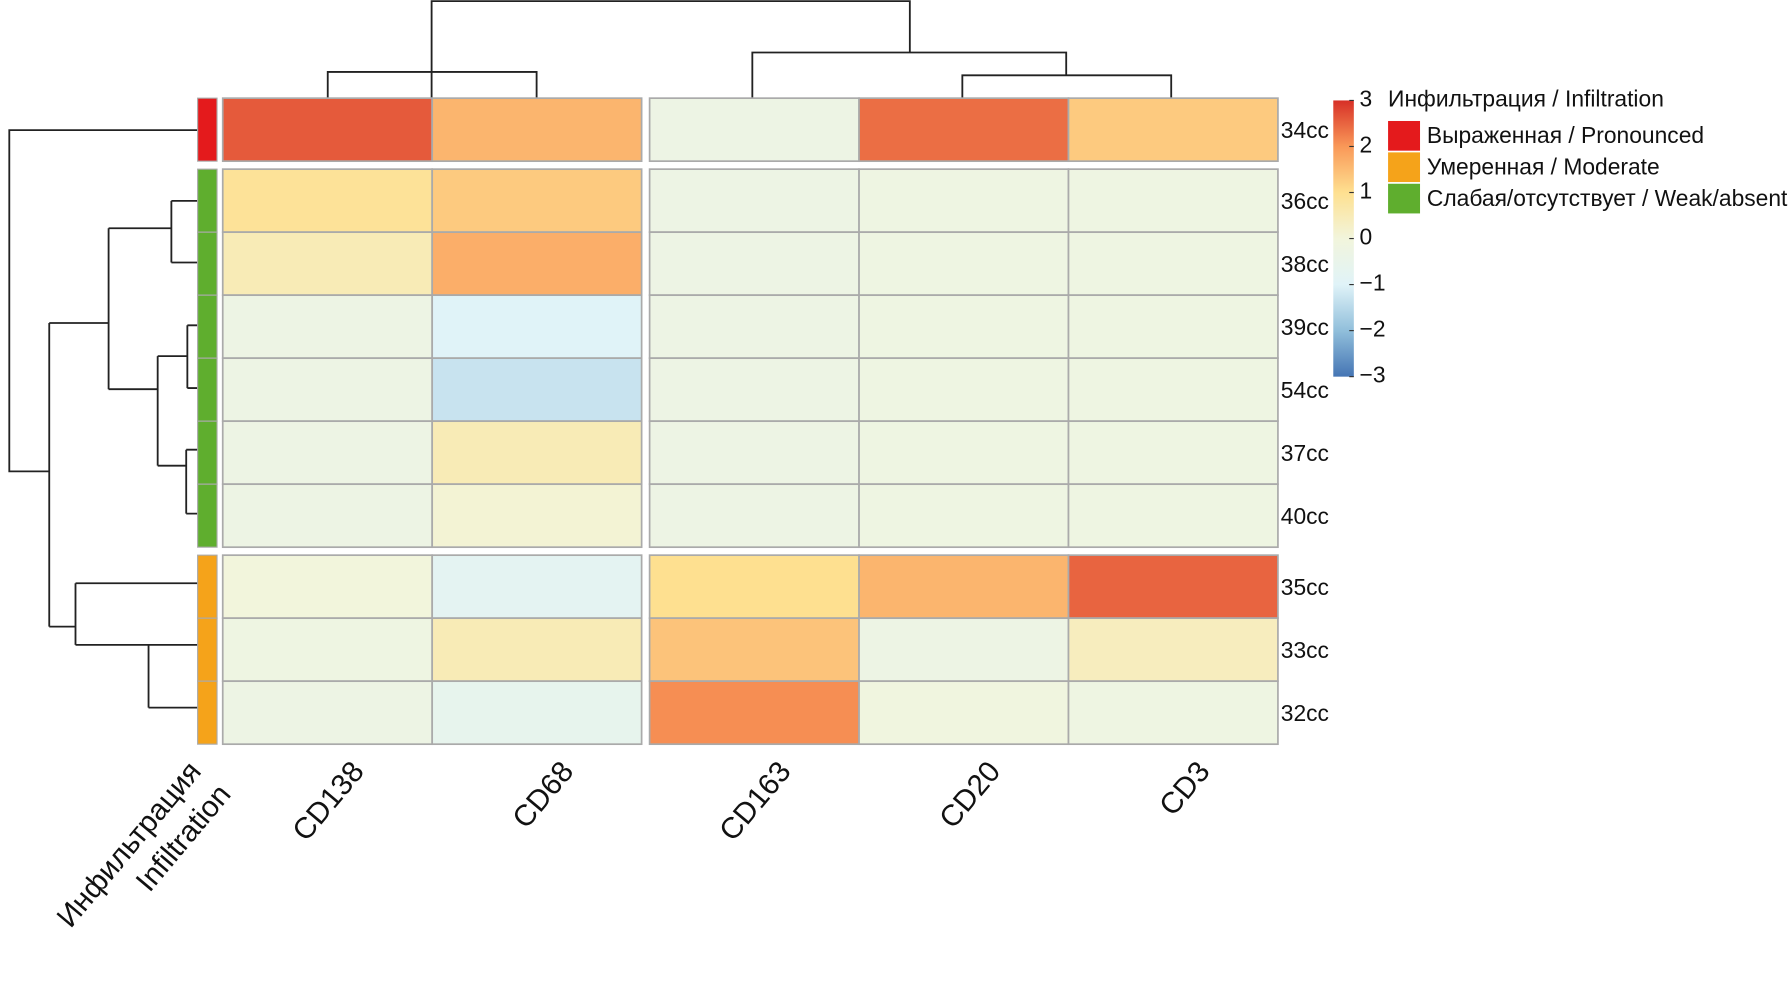 The height and width of the screenshot is (985, 1790). Describe the element at coordinates (1373, 375) in the screenshot. I see `colorbar-tick-label: −3` at that location.